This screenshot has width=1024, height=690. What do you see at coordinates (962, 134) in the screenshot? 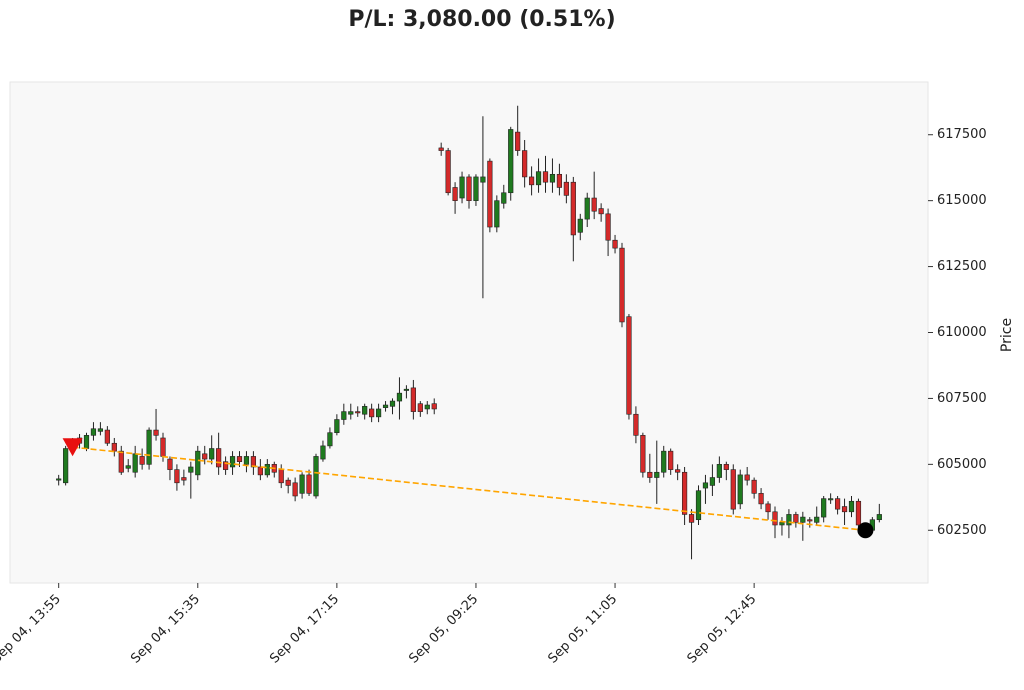
I see `y-tick-label: 617500` at bounding box center [962, 134].